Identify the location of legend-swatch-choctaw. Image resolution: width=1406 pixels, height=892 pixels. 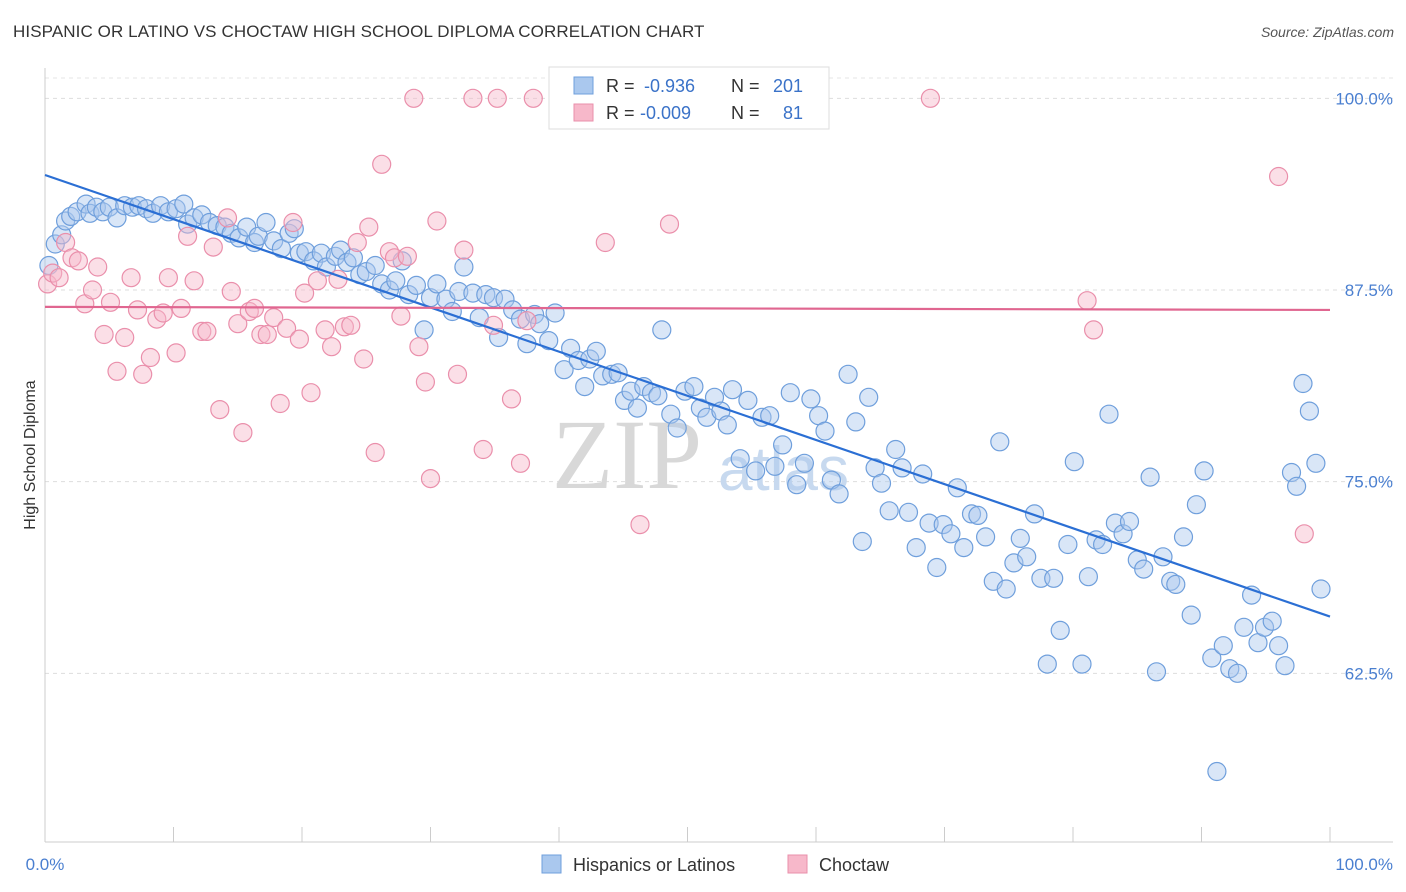
(583, 112).